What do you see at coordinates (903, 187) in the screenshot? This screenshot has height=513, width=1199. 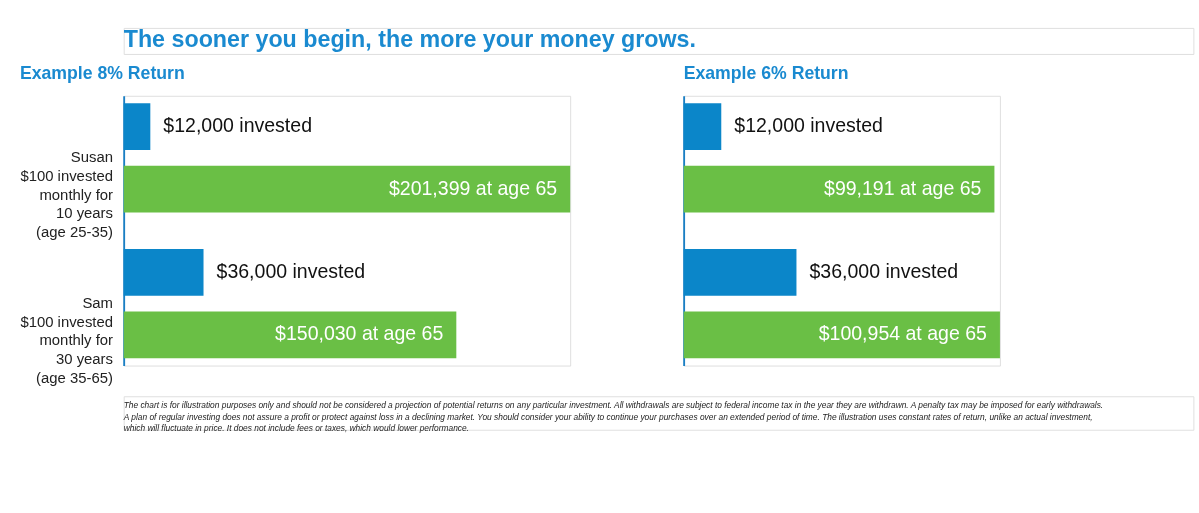 I see `data-label: $99,191 at age 65` at bounding box center [903, 187].